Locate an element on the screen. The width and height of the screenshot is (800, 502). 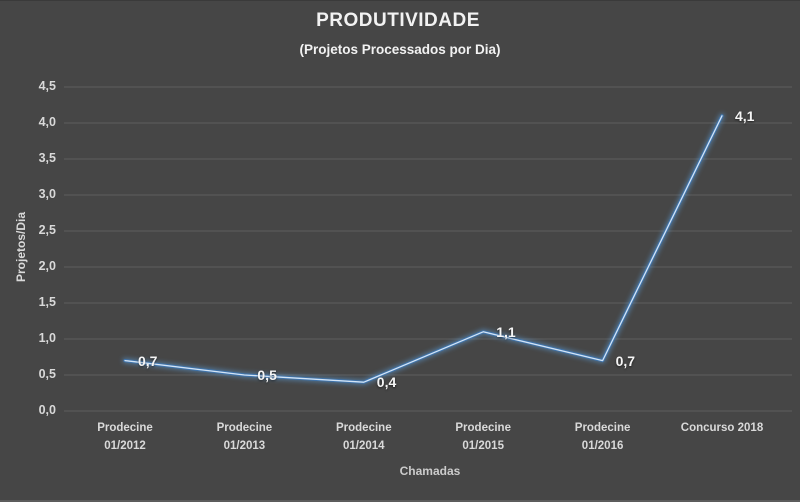
y-tick-label: 1,5 is located at coordinates (47, 302).